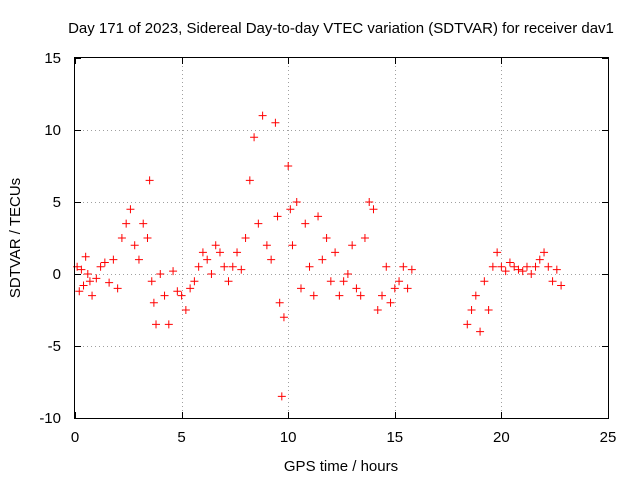 This screenshot has width=640, height=480. Describe the element at coordinates (501, 437) in the screenshot. I see `x-tick-label: 20` at that location.